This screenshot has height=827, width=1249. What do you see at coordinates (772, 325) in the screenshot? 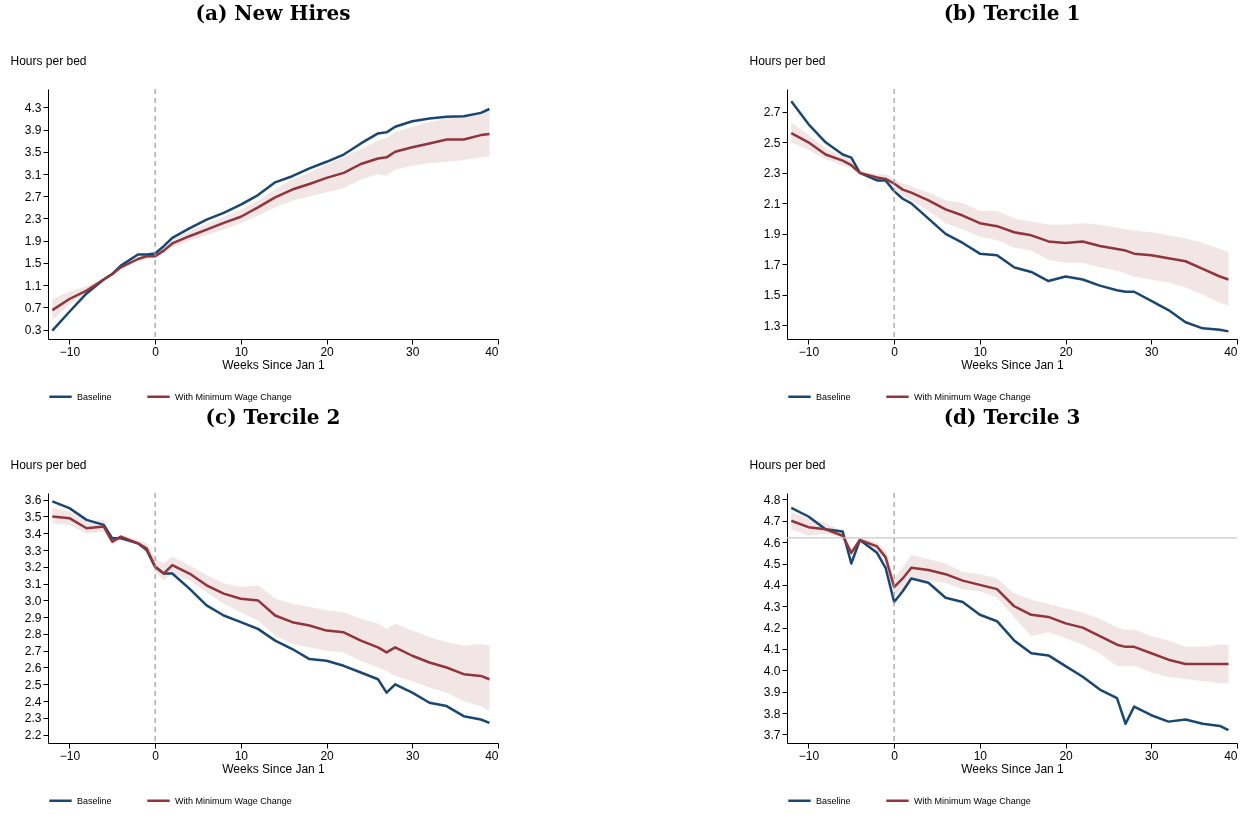
I see `y-tick-label: 1.3` at bounding box center [772, 325].